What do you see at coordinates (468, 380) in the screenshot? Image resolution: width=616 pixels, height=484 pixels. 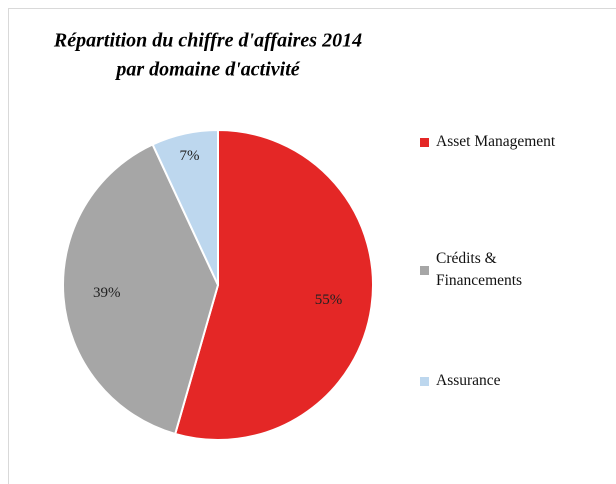 I see `legend-label: Assurance` at bounding box center [468, 380].